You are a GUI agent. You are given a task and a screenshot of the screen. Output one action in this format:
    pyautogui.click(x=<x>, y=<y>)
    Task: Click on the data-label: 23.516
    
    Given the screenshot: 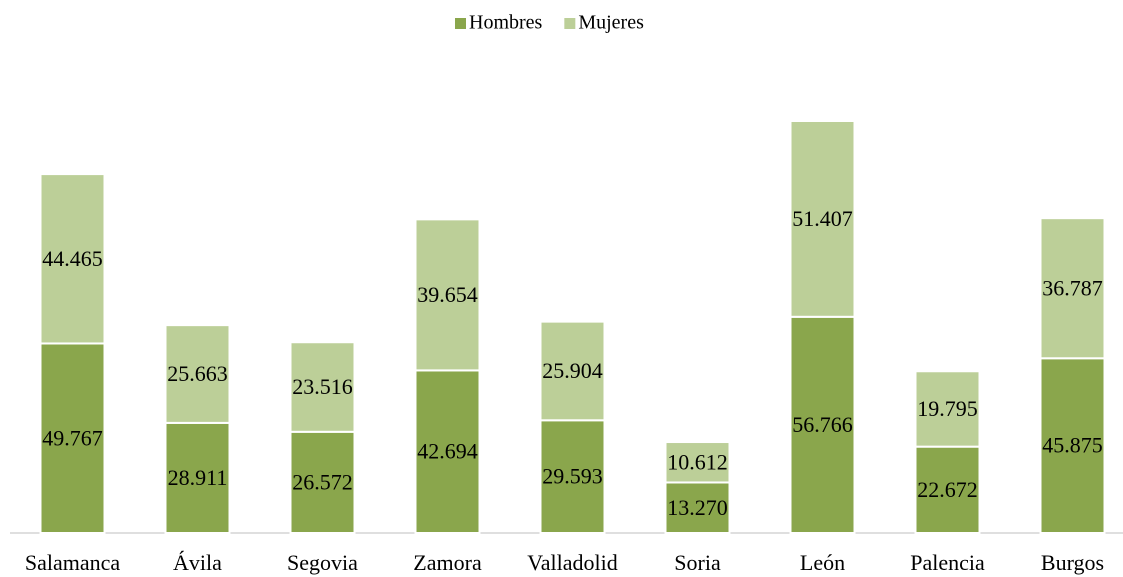 What is the action you would take?
    pyautogui.click(x=322, y=386)
    